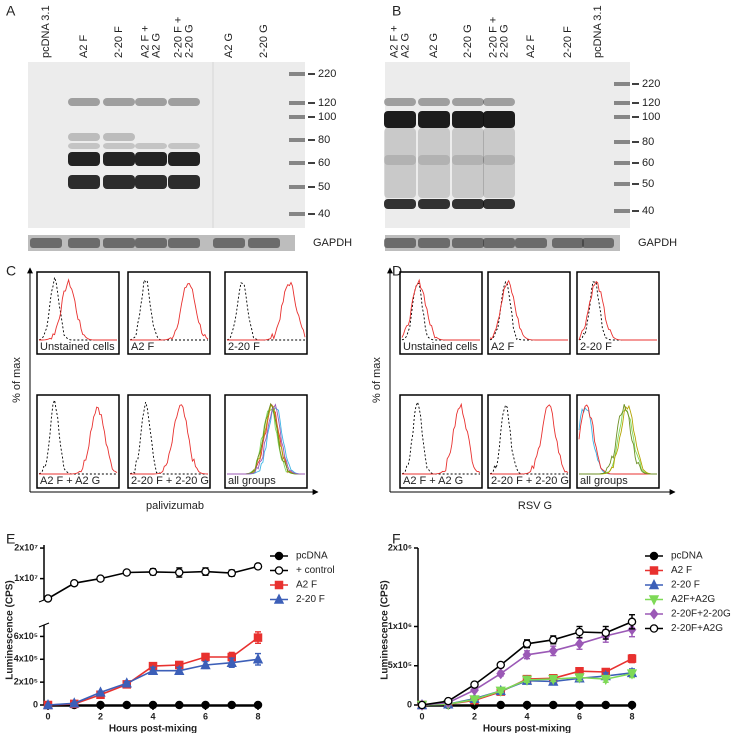 Image resolution: width=740 pixels, height=733 pixels. Describe the element at coordinates (503, 347) in the screenshot. I see `histogram-label: A2 F` at that location.